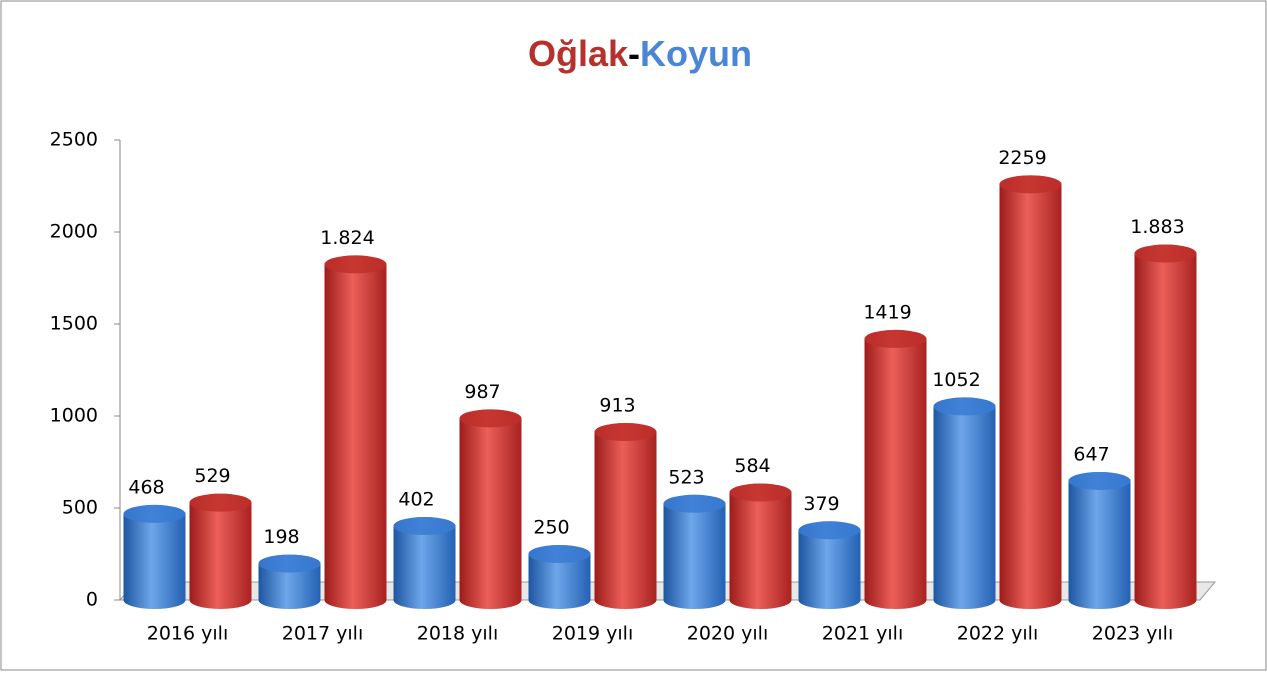 This screenshot has height=676, width=1267. Describe the element at coordinates (212, 476) in the screenshot. I see `data-label: 529` at that location.